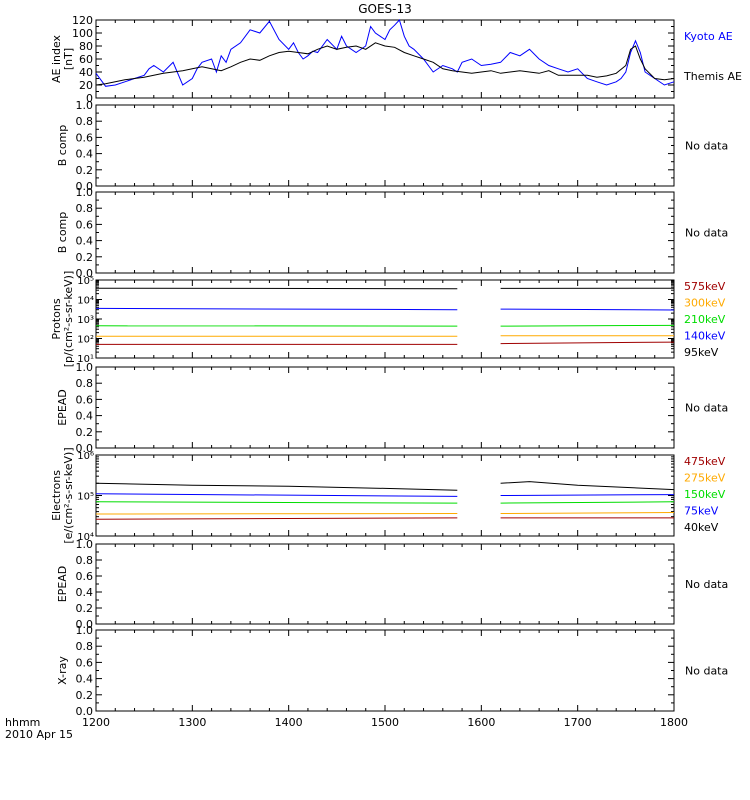  I want to click on series-line-kyoto-ae, so click(385, 53).